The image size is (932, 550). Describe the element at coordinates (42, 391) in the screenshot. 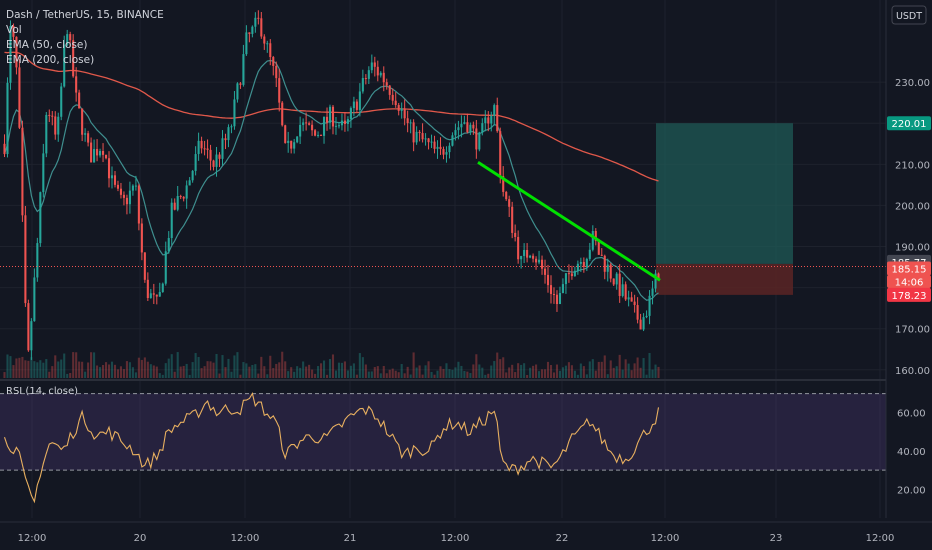

I see `rsi-legend: RSI (14, close)` at that location.